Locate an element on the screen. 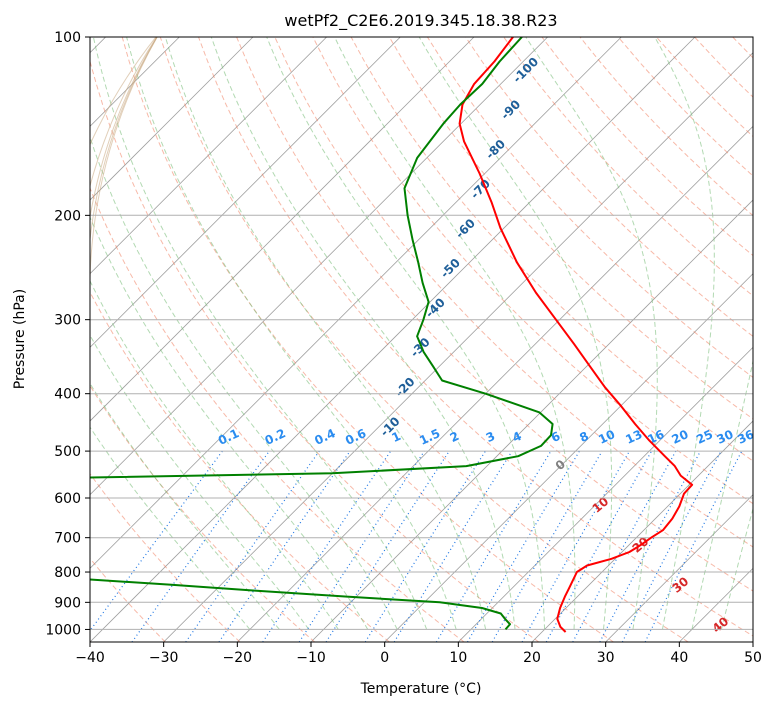 This screenshot has width=775, height=708. dry-adiabat-label: -90 is located at coordinates (510, 109).